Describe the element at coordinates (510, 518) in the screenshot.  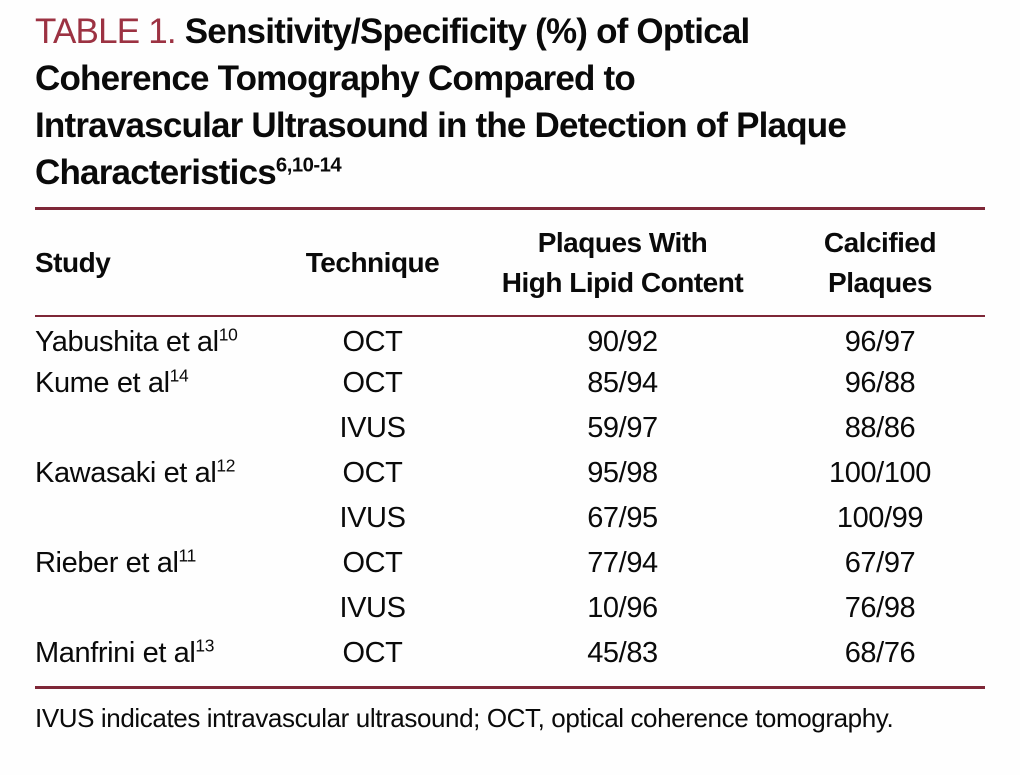
I see `table-row: IVUS 67/95 100/99` at that location.